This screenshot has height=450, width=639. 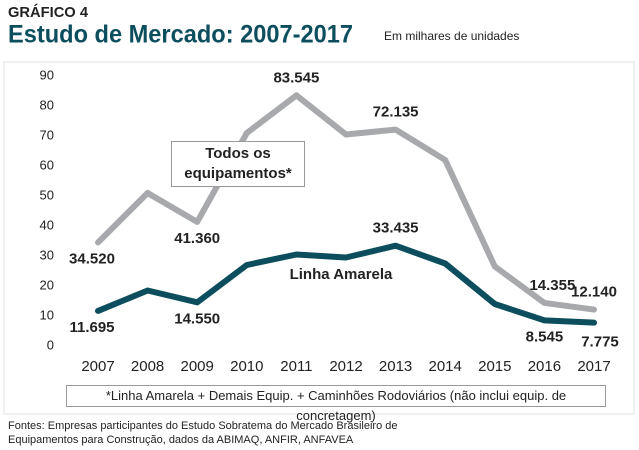 What do you see at coordinates (97, 366) in the screenshot?
I see `x-tick-label: 2007` at bounding box center [97, 366].